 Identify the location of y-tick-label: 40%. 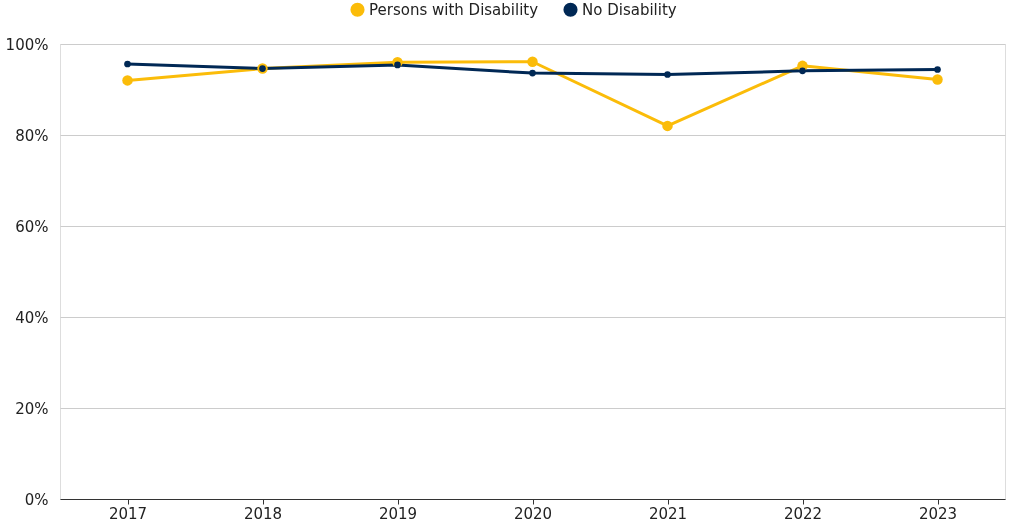
(32, 317).